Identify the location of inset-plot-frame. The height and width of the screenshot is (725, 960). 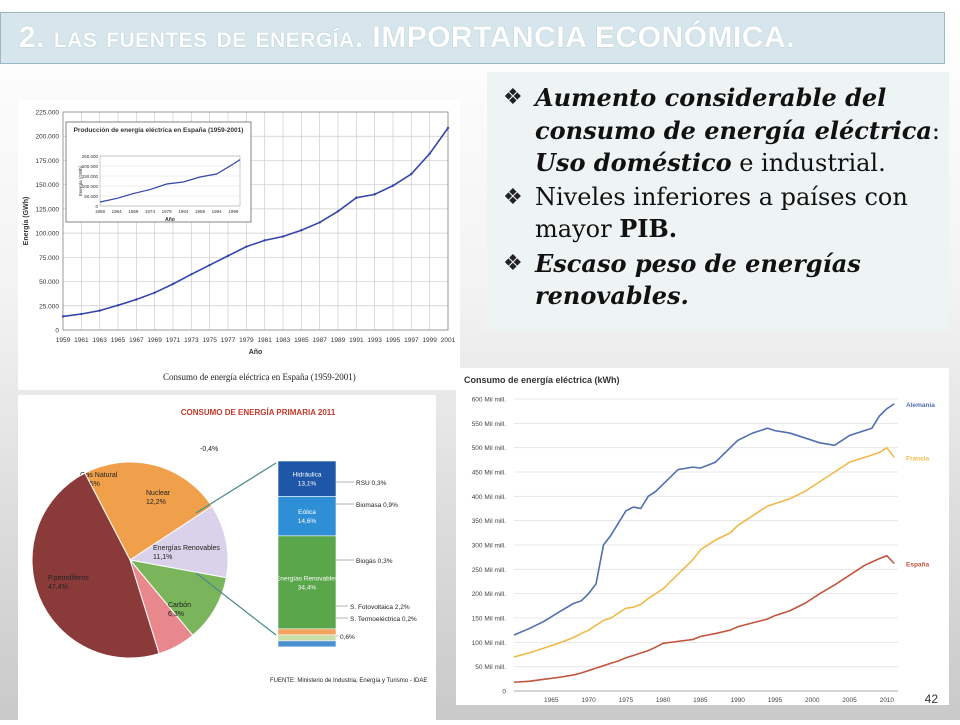
(170, 181).